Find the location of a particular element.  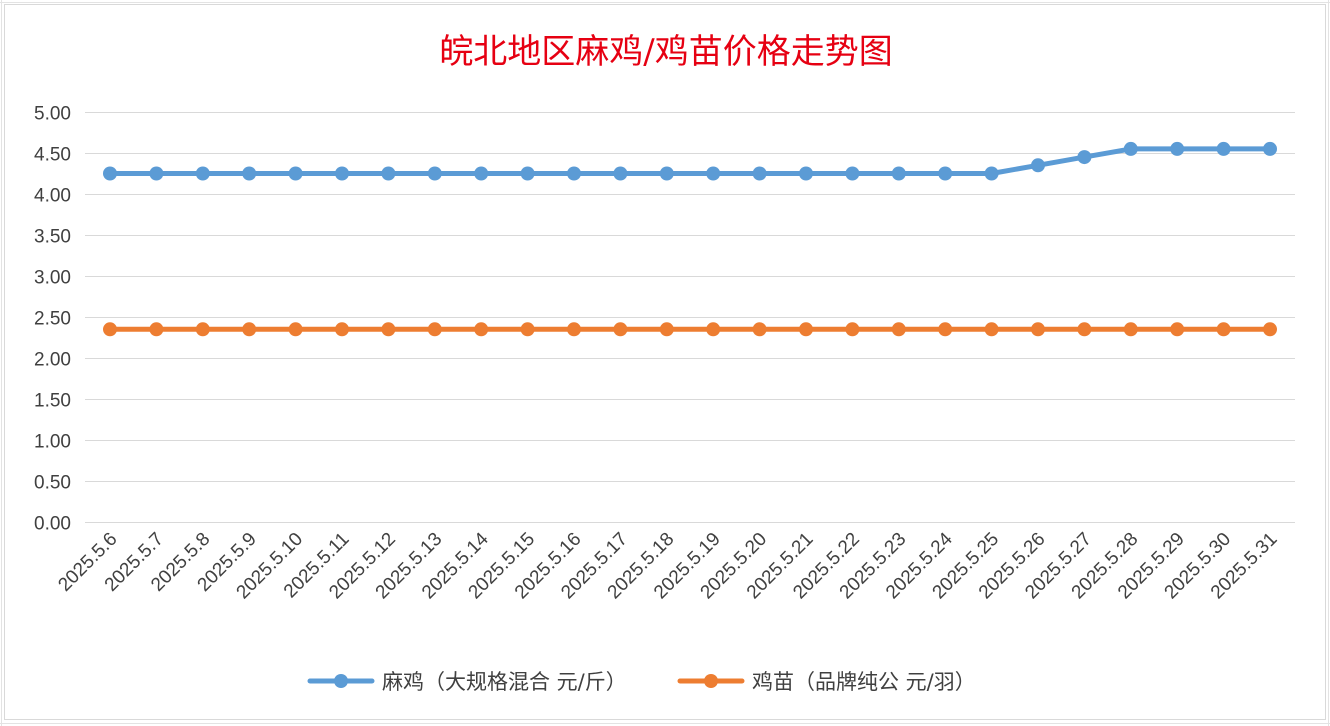

legend: 麻鸡（大规格混合 元/斤） 鸡苗（品牌纯公 元/羽） is located at coordinates (641, 682).